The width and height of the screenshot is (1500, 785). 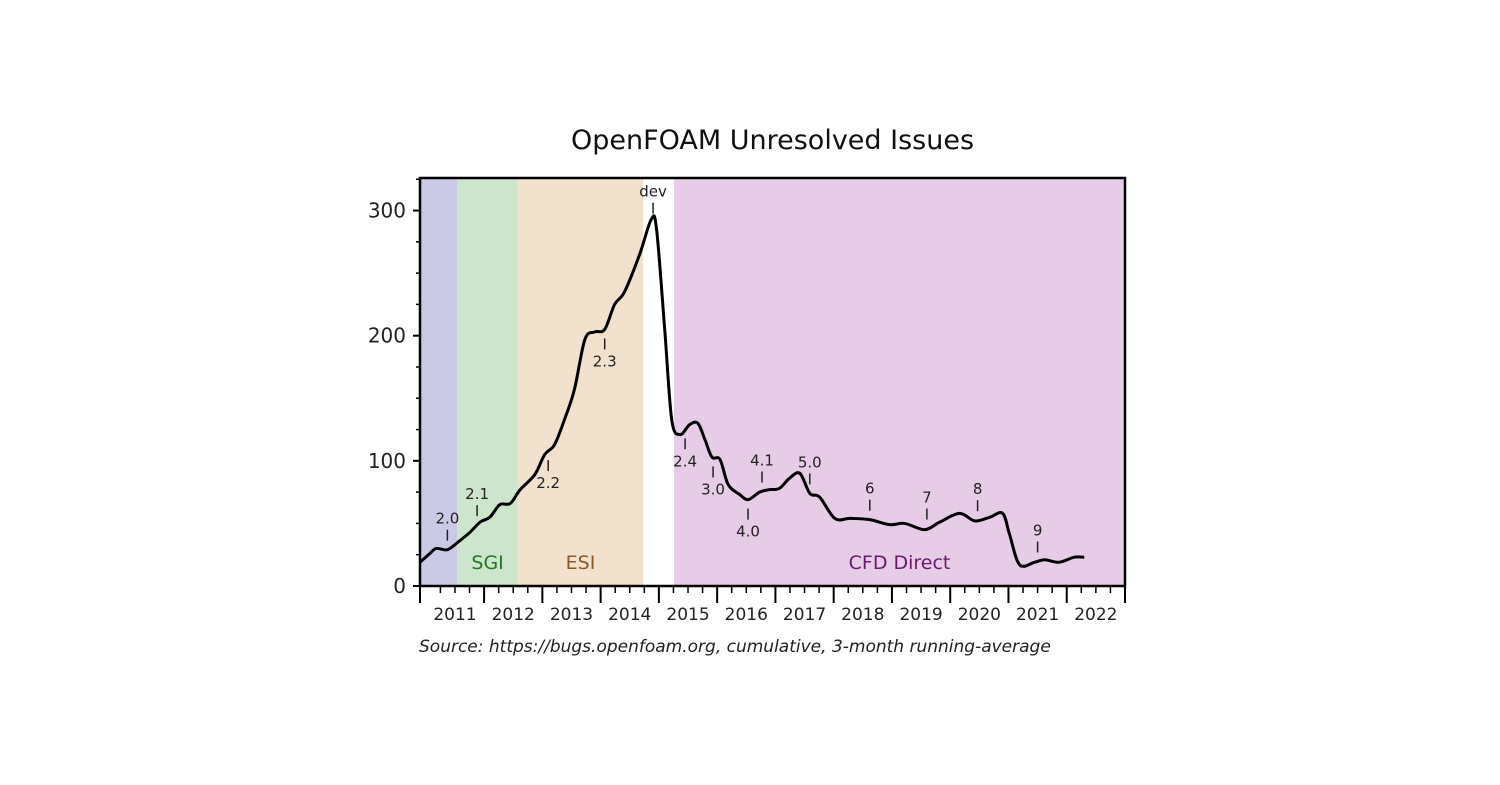 I want to click on x-tick-label: 2011, so click(x=454, y=615).